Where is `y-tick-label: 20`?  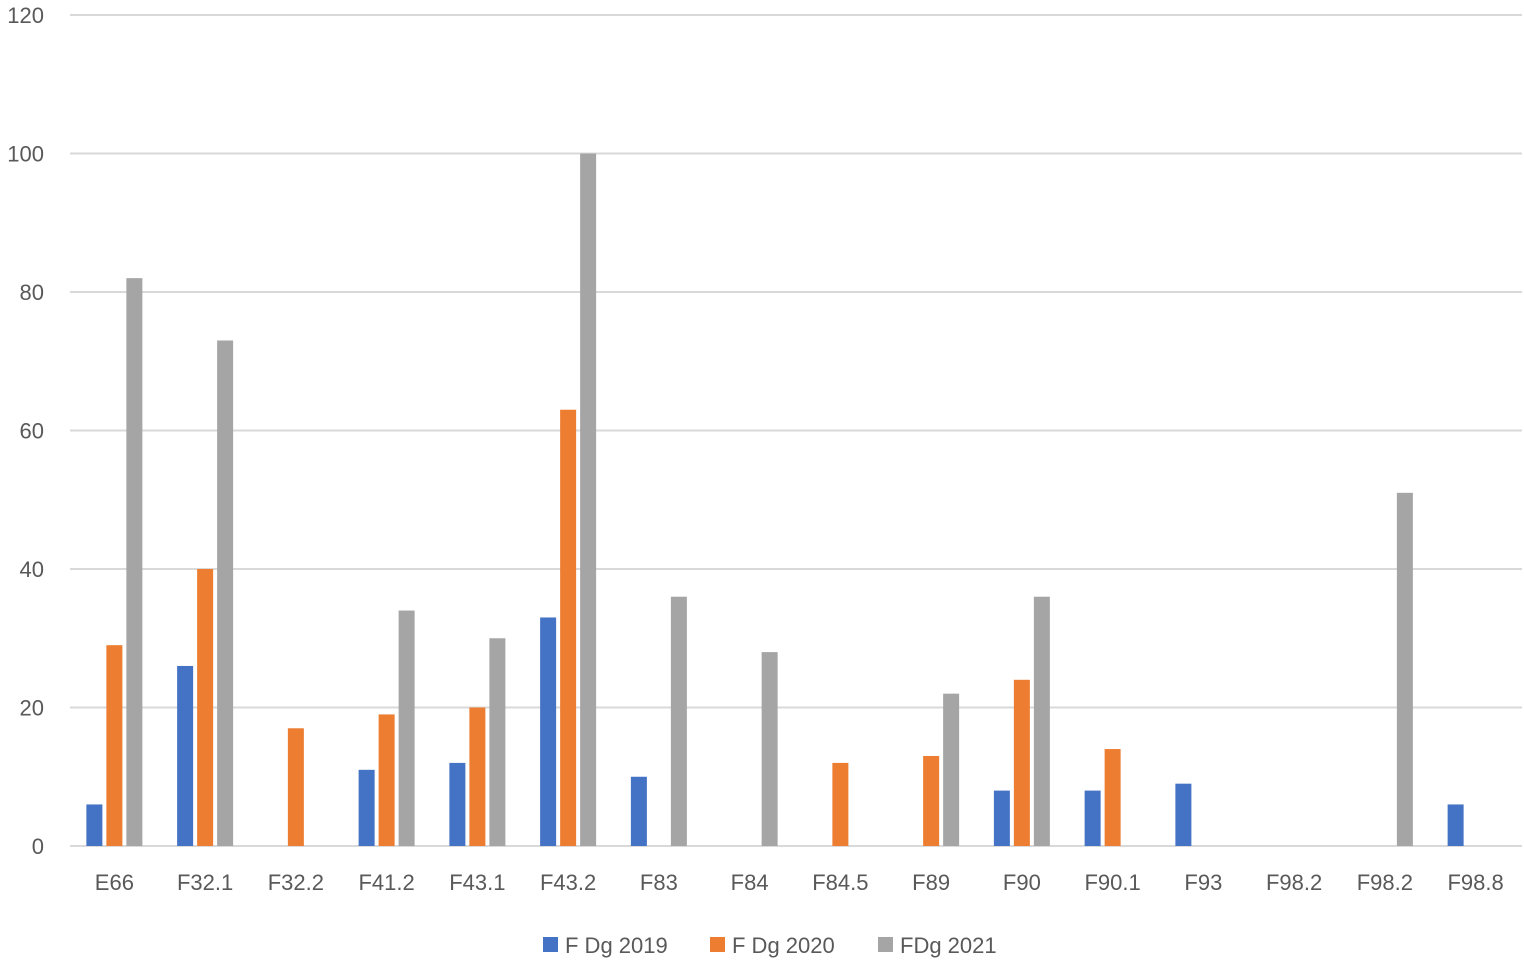
y-tick-label: 20 is located at coordinates (32, 708).